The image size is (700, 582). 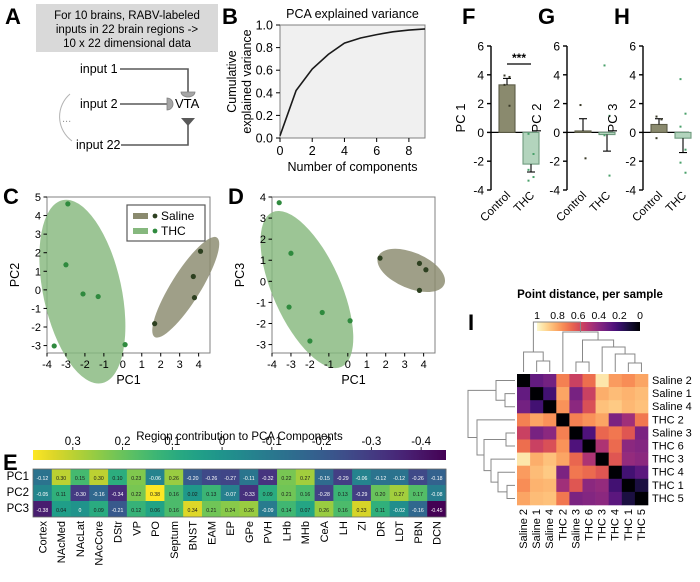 I want to click on panel-e-cell-value: -0.12, so click(x=380, y=479).